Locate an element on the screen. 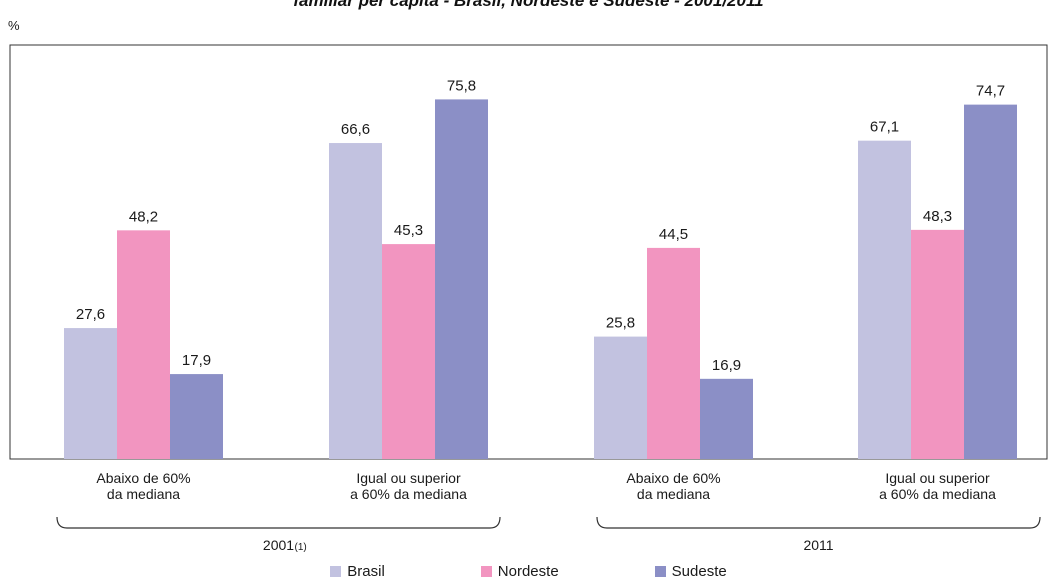 Image resolution: width=1057 pixels, height=581 pixels. legend-item-sudeste: Sudeste is located at coordinates (690, 571).